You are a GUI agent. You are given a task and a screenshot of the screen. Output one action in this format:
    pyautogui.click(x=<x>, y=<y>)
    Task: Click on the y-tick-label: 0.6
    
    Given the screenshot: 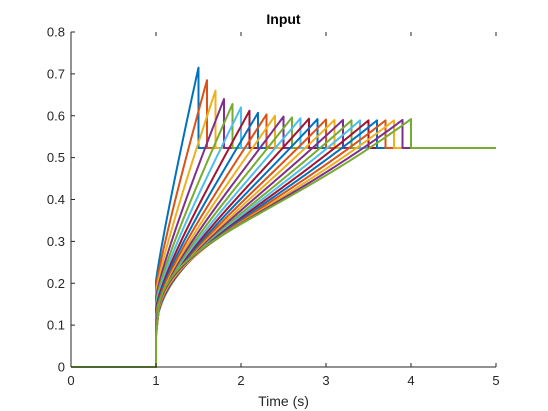 What is the action you would take?
    pyautogui.click(x=56, y=115)
    